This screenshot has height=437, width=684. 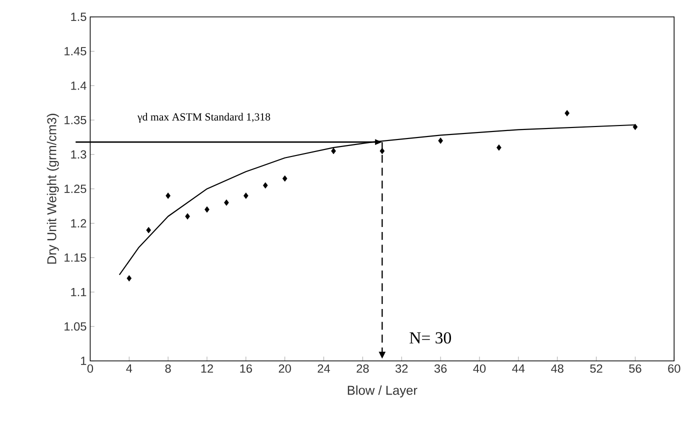 I want to click on x-axis-title: Blow / Layer, so click(x=383, y=391).